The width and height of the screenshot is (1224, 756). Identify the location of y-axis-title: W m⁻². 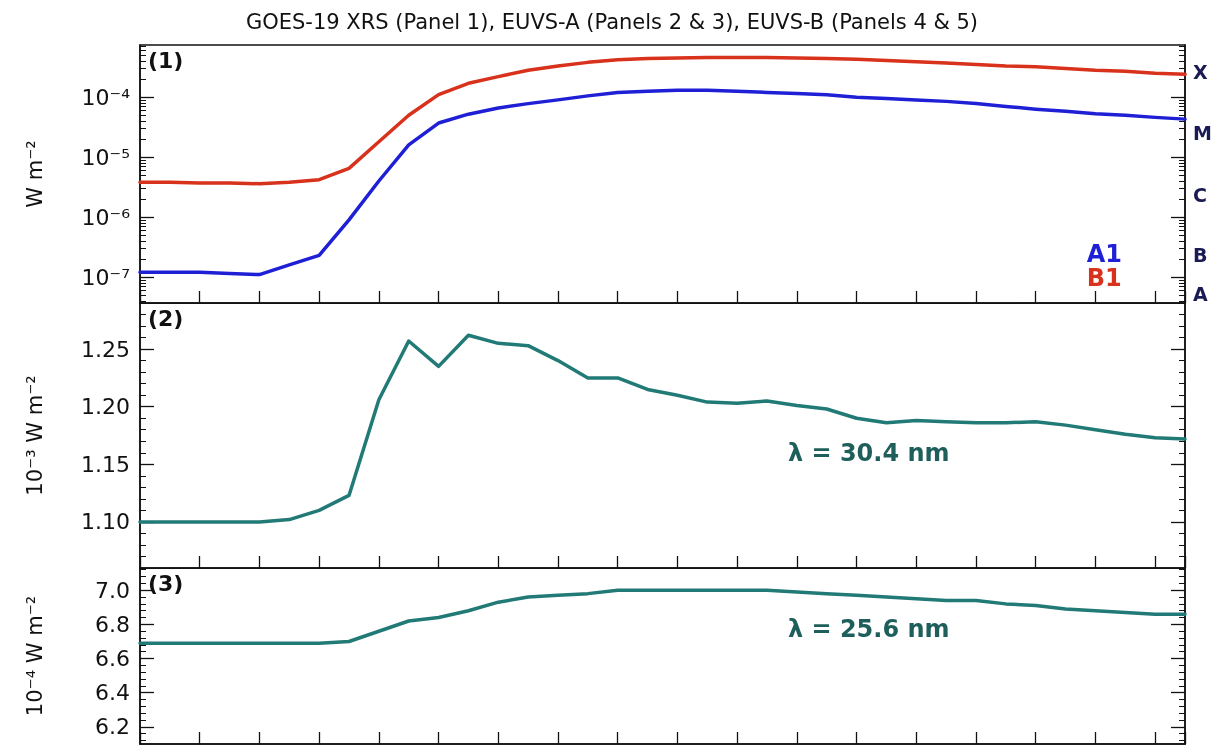
(34, 174).